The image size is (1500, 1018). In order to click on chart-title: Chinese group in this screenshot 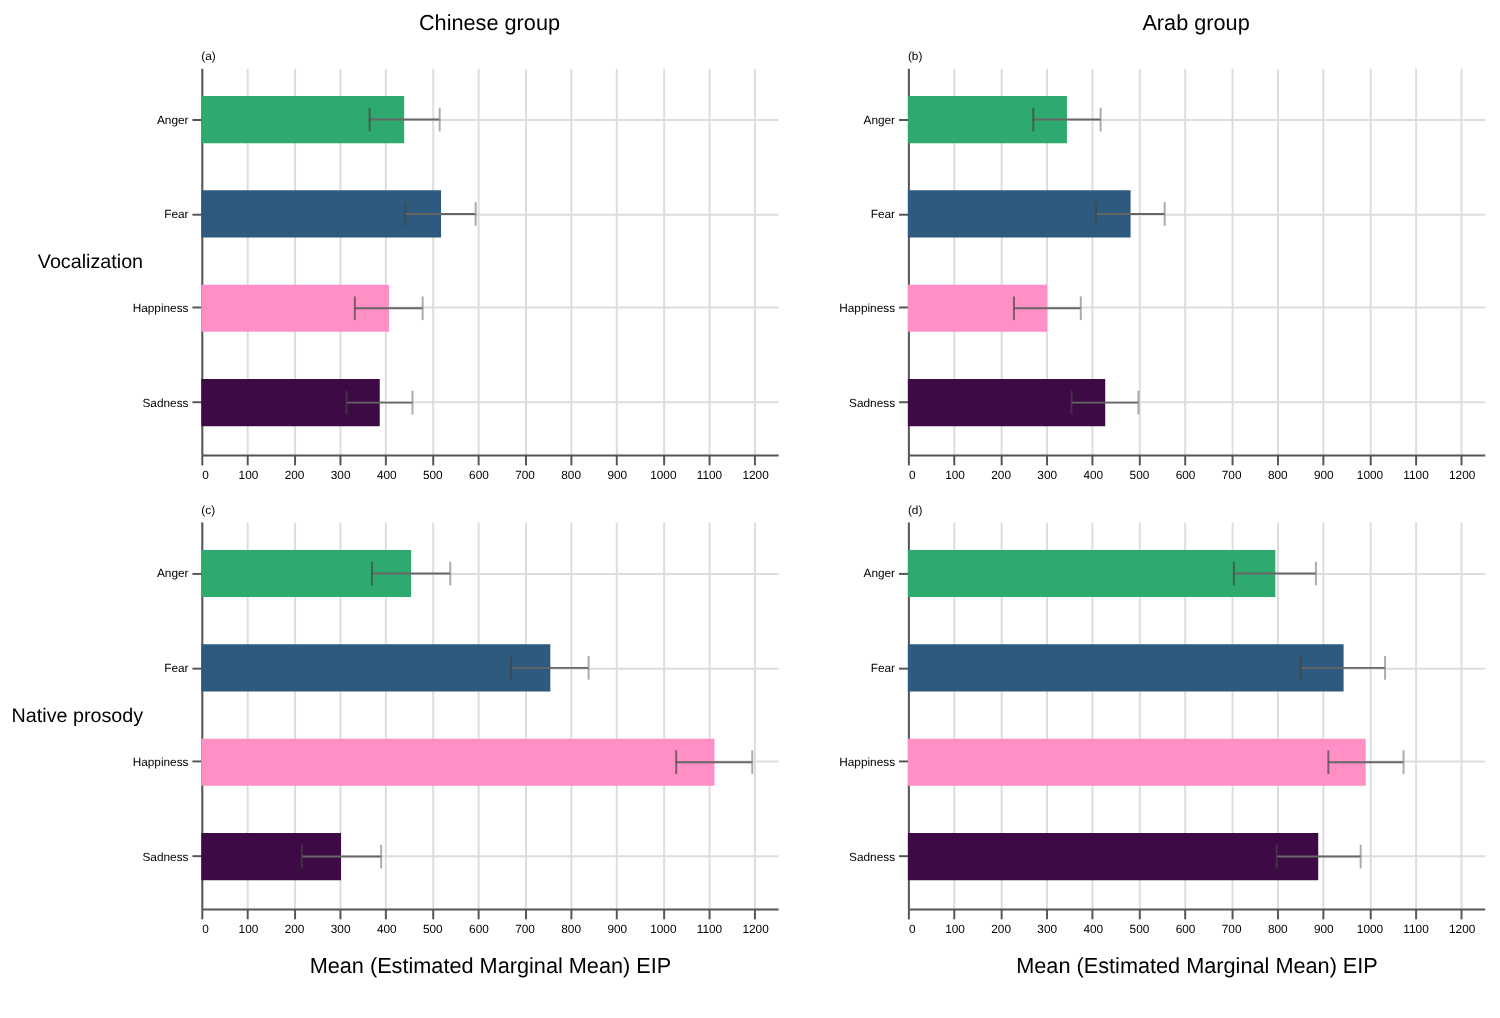, I will do `click(489, 24)`.